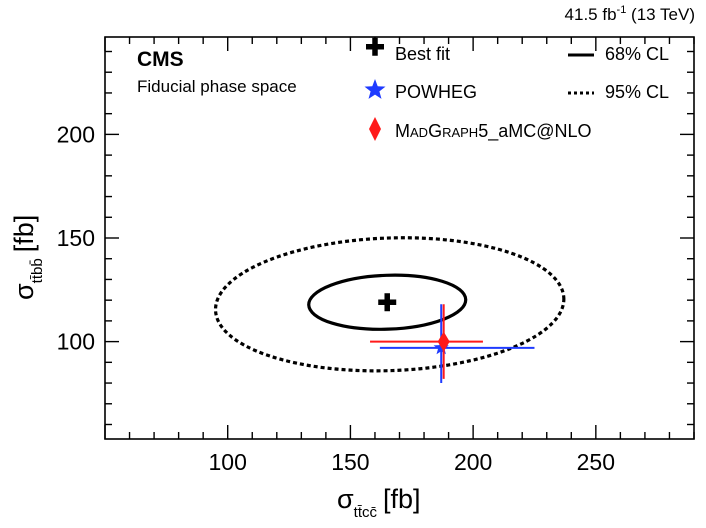 This screenshot has width=706, height=528. What do you see at coordinates (375, 89) in the screenshot?
I see `legend-powheg-icon` at bounding box center [375, 89].